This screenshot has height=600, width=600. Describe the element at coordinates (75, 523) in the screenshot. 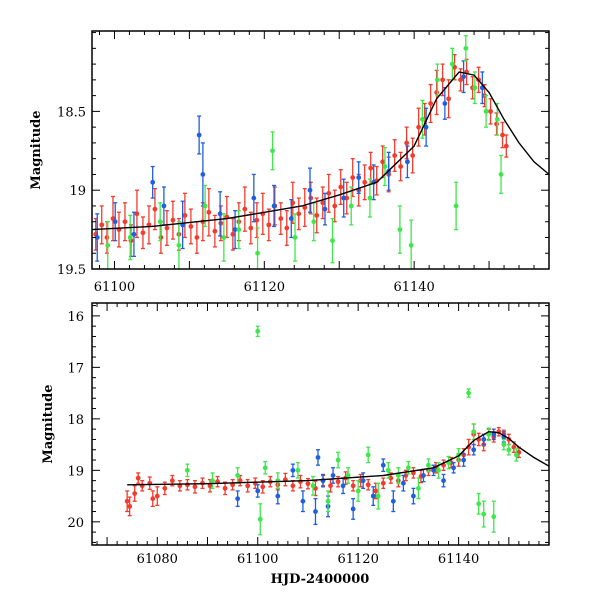

I see `bottom-y-tick-label: 20` at that location.